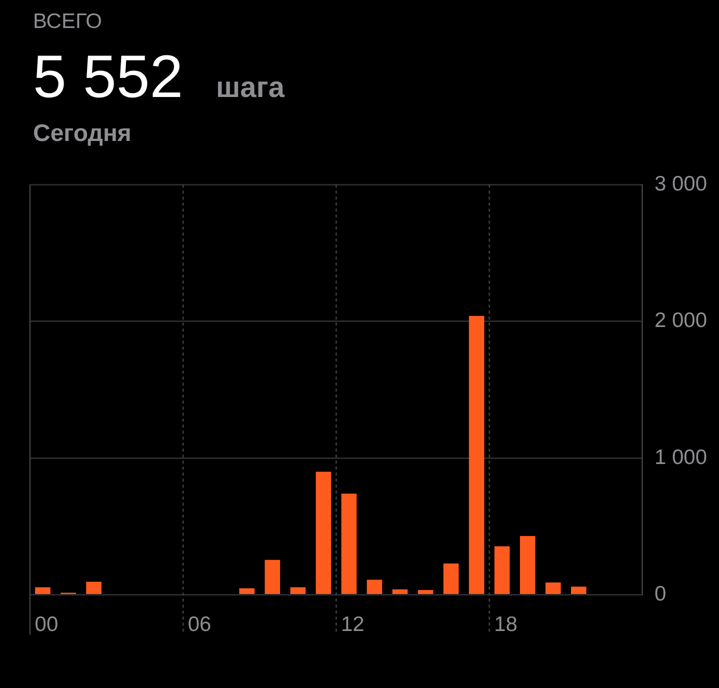 The width and height of the screenshot is (719, 688). I want to click on y-tick-label: 2 000, so click(681, 320).